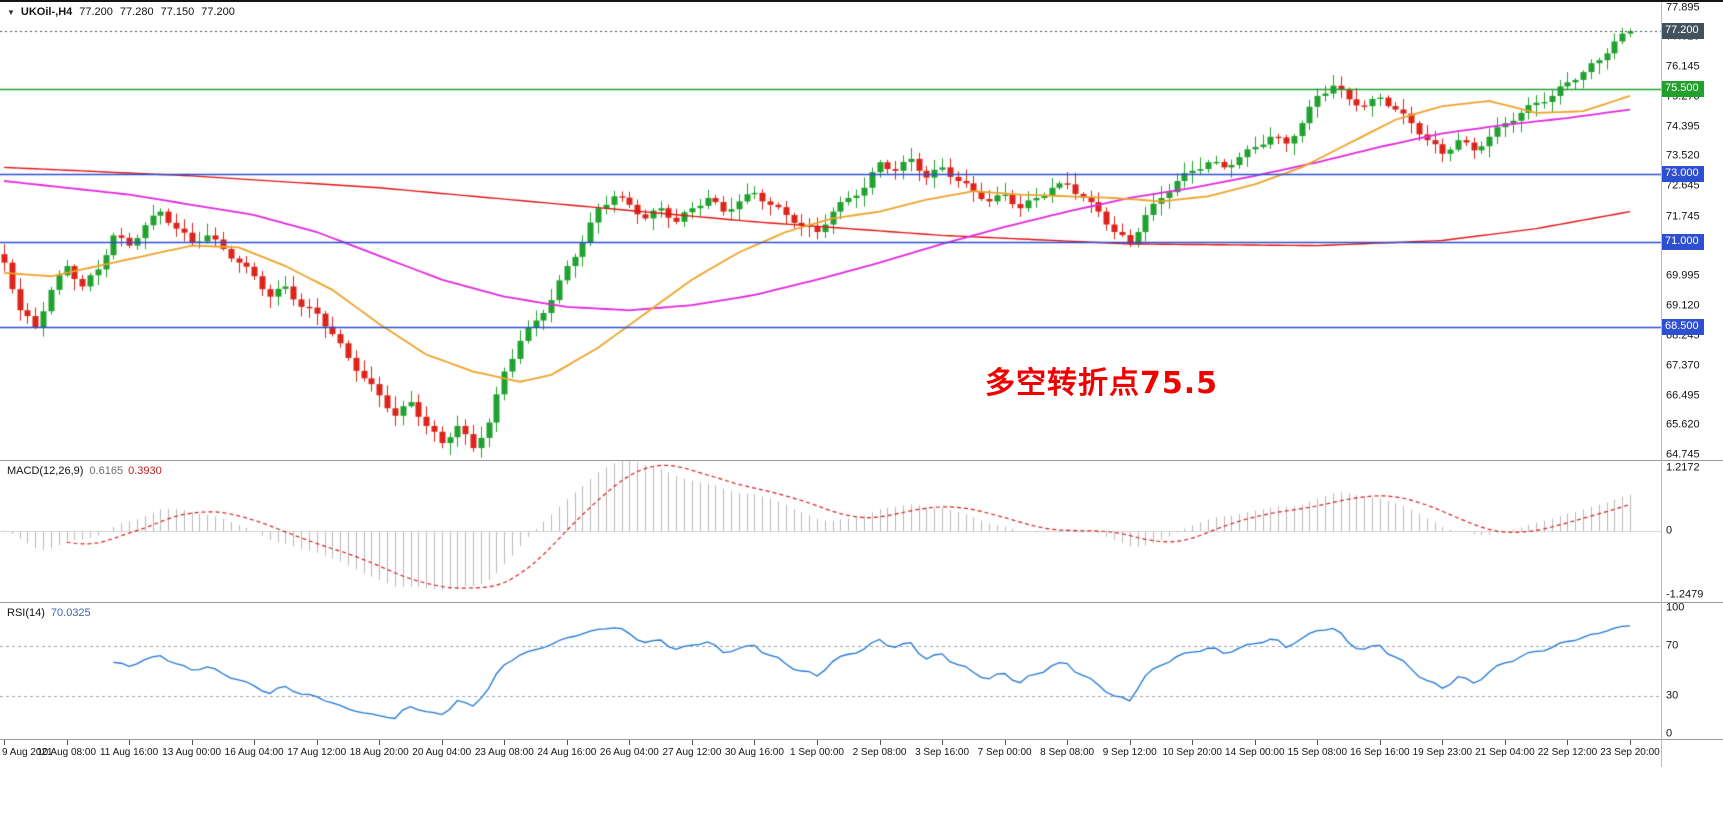  What do you see at coordinates (11, 12) in the screenshot?
I see `dropdown-arrow-icon: ▼` at bounding box center [11, 12].